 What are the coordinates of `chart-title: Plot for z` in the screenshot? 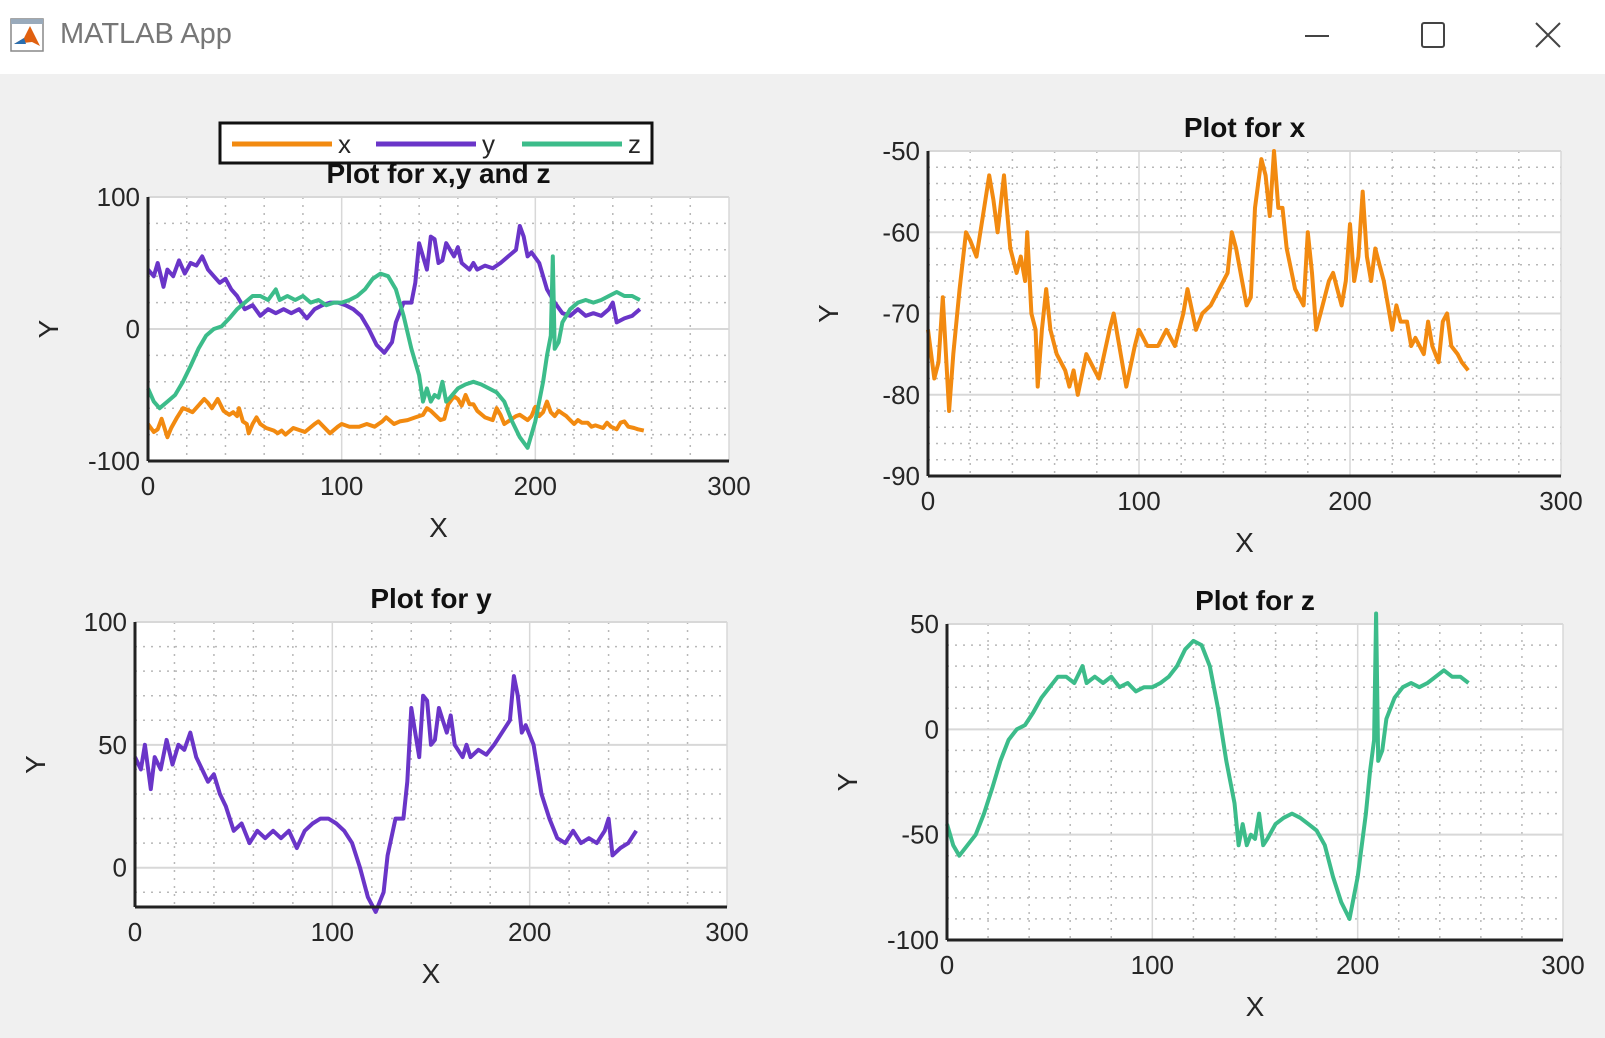 It's located at (1255, 600).